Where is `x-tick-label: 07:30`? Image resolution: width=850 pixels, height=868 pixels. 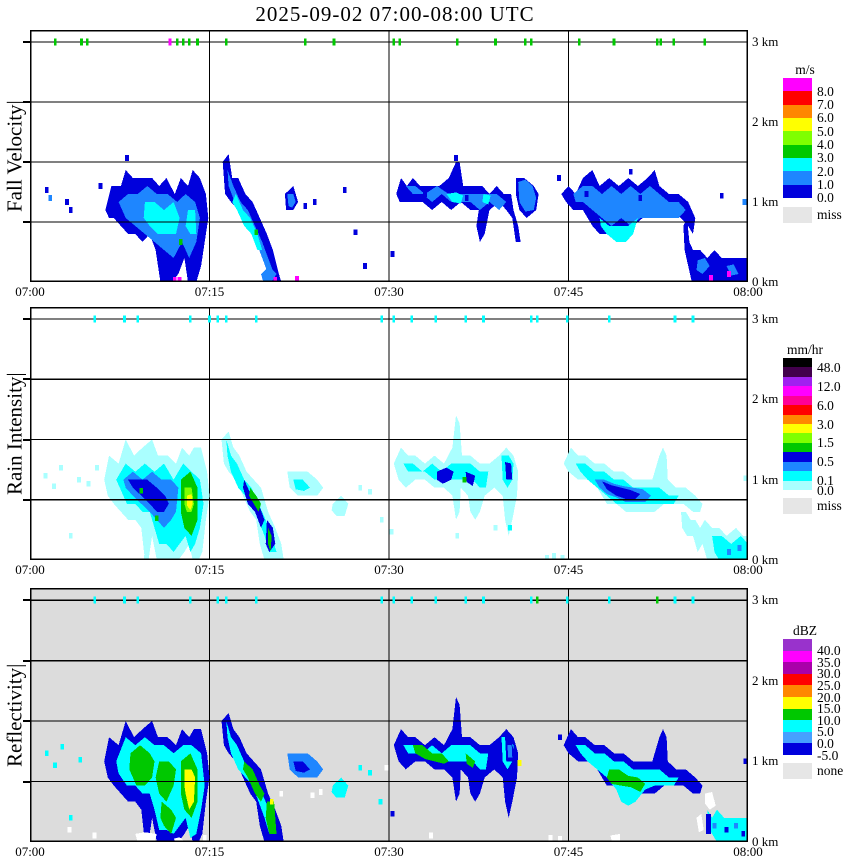
x-tick-label: 07:30 is located at coordinates (389, 569).